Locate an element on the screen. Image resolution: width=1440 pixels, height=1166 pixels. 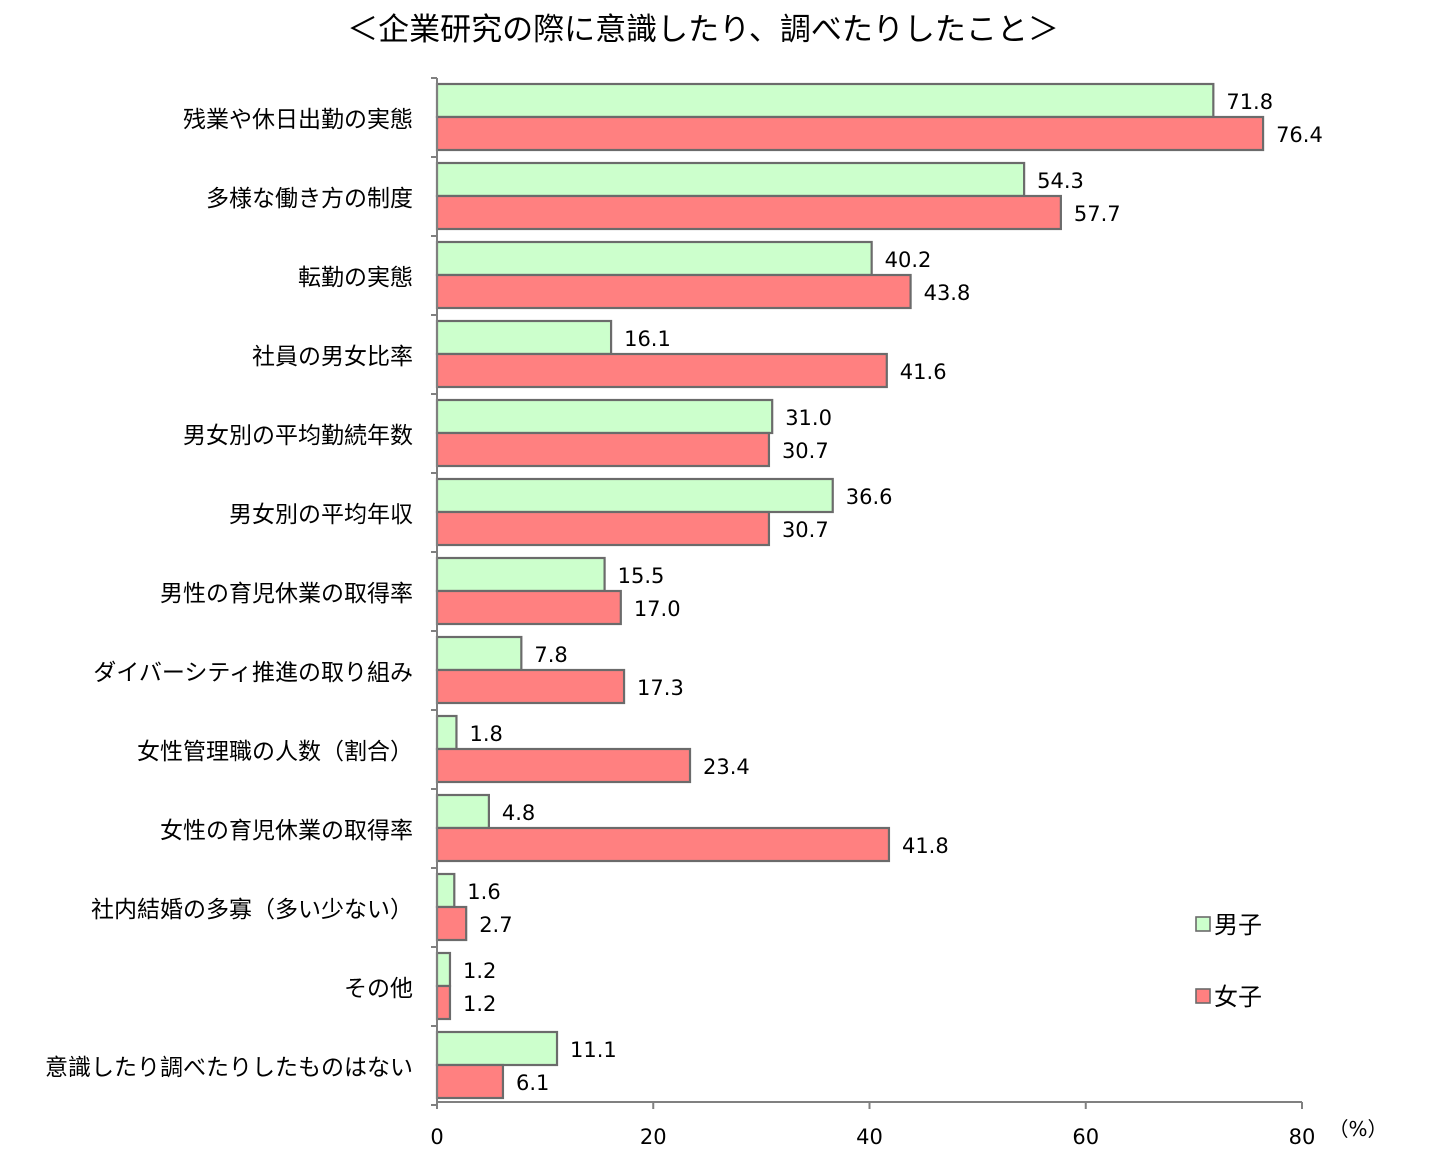
unit-label: （%） is located at coordinates (1357, 1129).